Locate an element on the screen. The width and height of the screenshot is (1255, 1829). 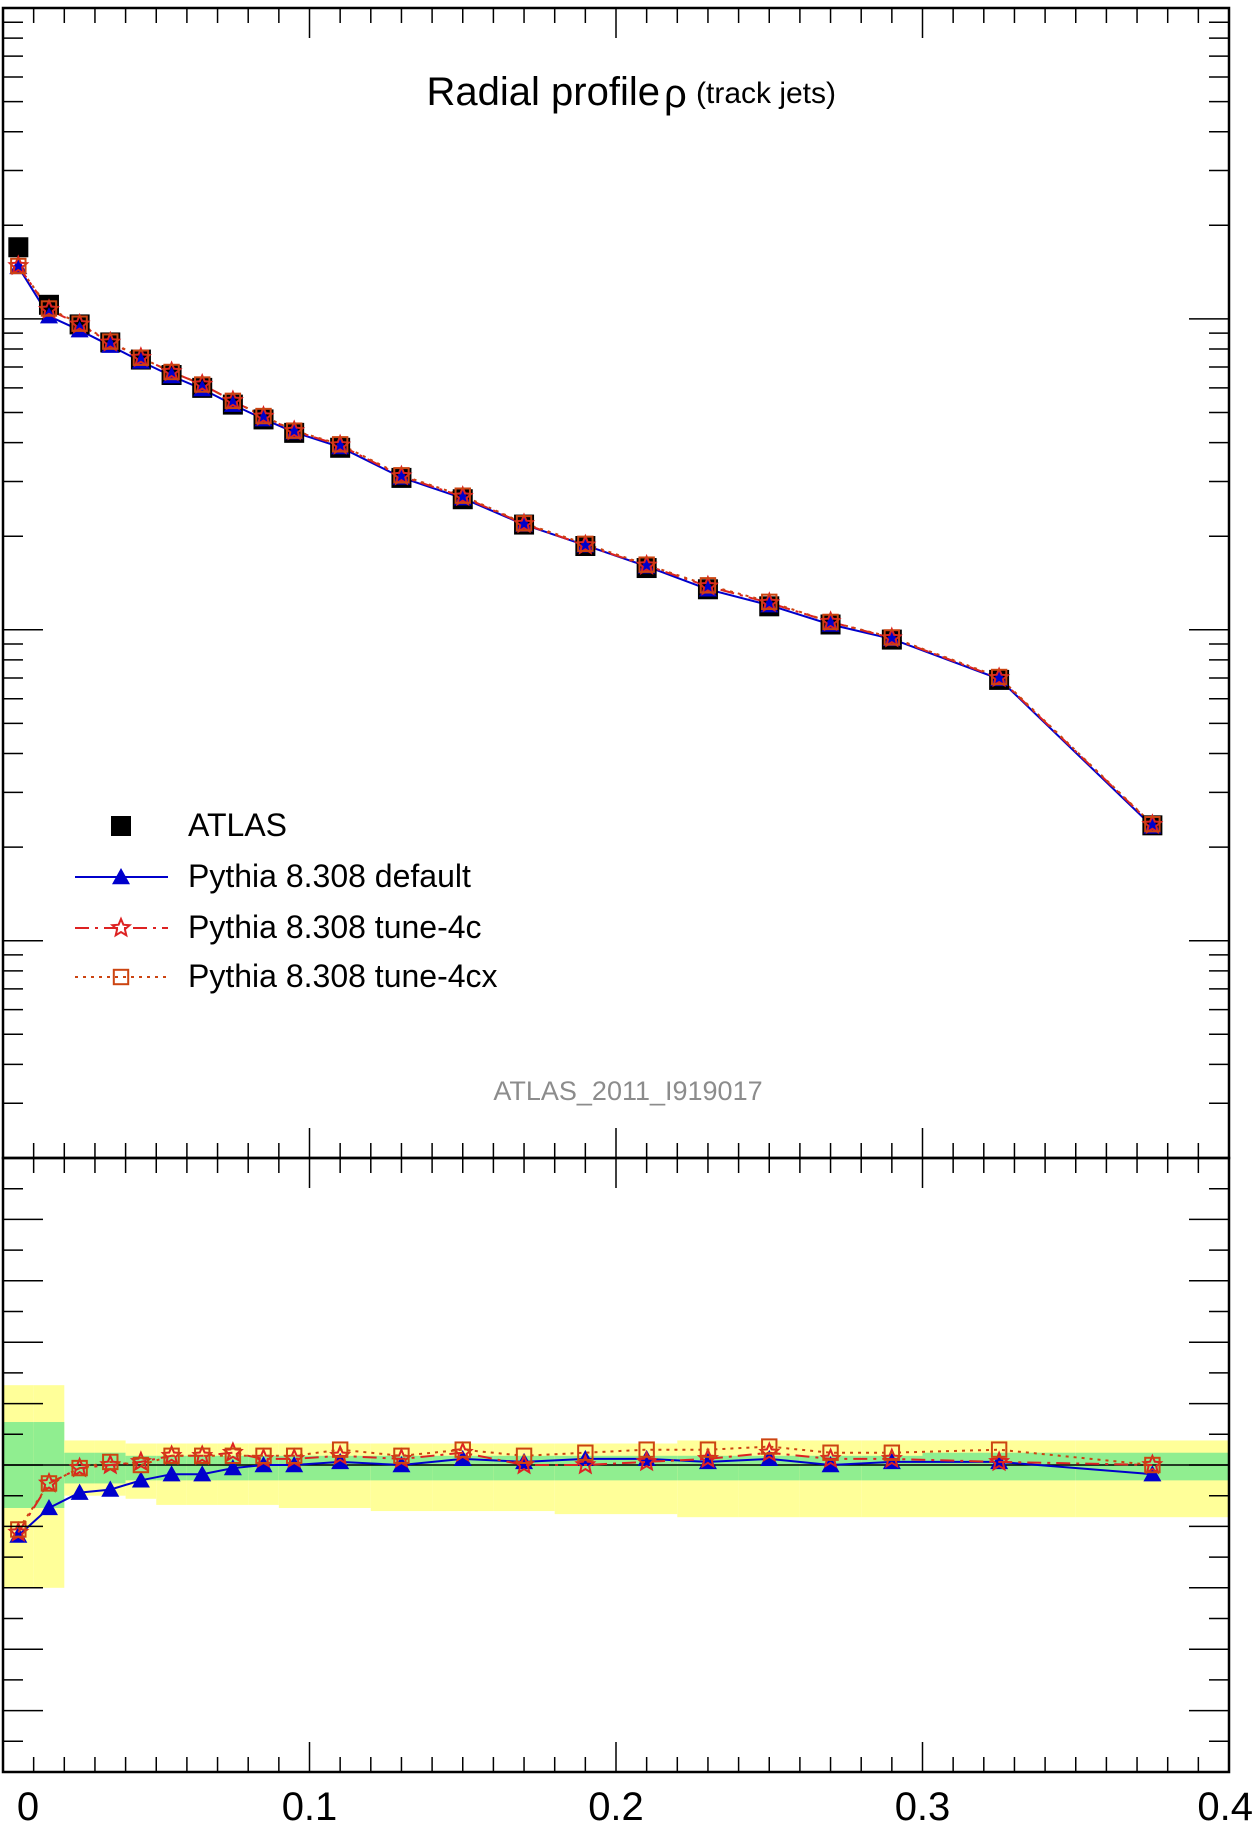
x-tick-label: 0.3 is located at coordinates (923, 1807).